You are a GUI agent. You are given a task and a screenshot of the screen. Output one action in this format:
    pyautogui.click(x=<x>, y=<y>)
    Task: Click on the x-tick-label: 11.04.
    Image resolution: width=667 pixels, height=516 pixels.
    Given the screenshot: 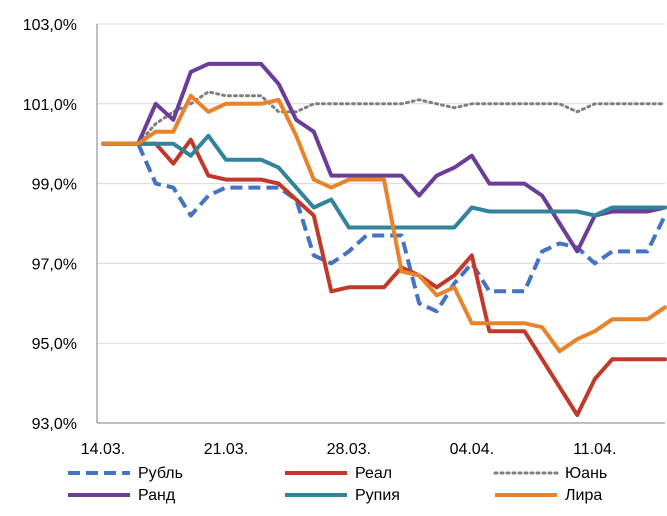 What is the action you would take?
    pyautogui.click(x=594, y=449)
    